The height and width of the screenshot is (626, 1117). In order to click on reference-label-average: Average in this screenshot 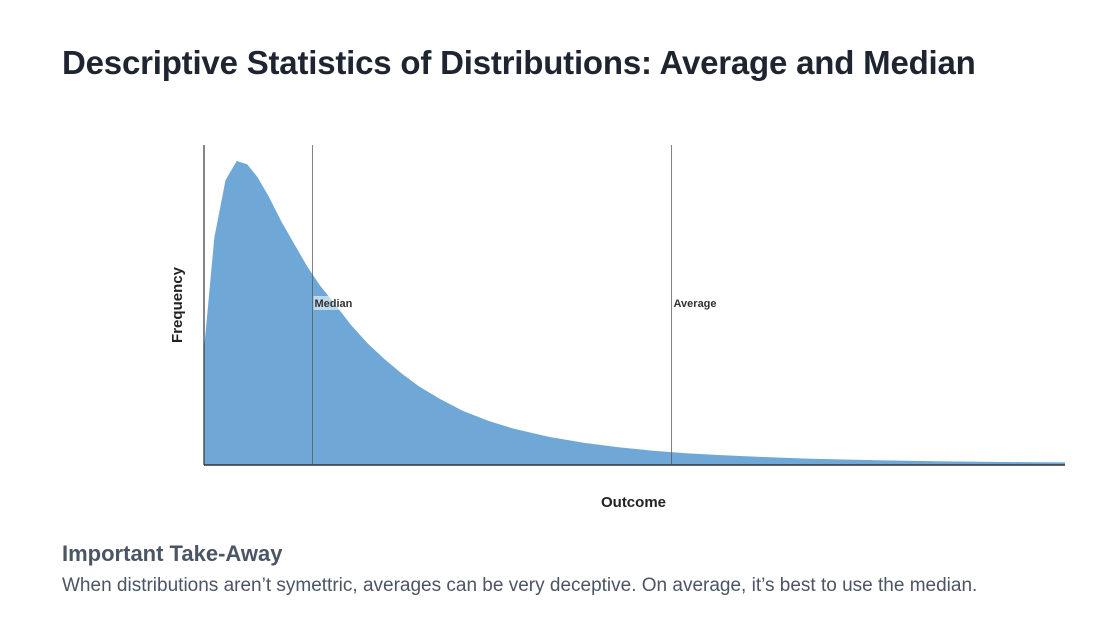, I will do `click(695, 304)`.